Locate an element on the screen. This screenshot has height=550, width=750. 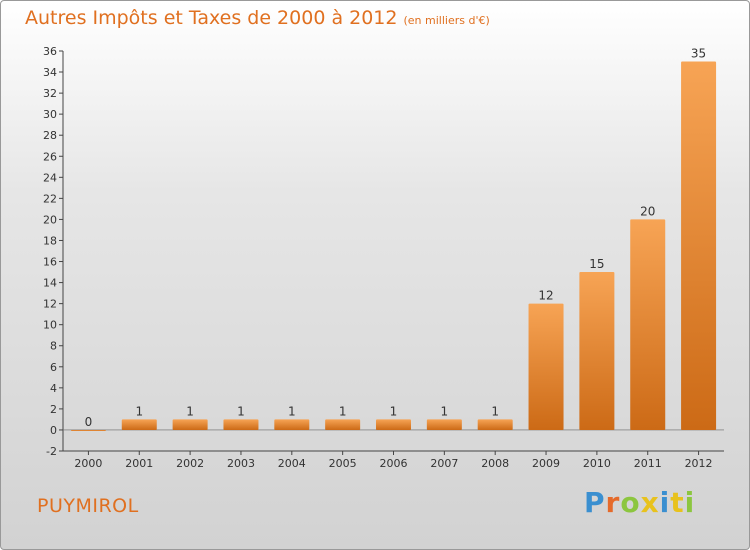
proxiti-logo: Proxiti is located at coordinates (639, 502).